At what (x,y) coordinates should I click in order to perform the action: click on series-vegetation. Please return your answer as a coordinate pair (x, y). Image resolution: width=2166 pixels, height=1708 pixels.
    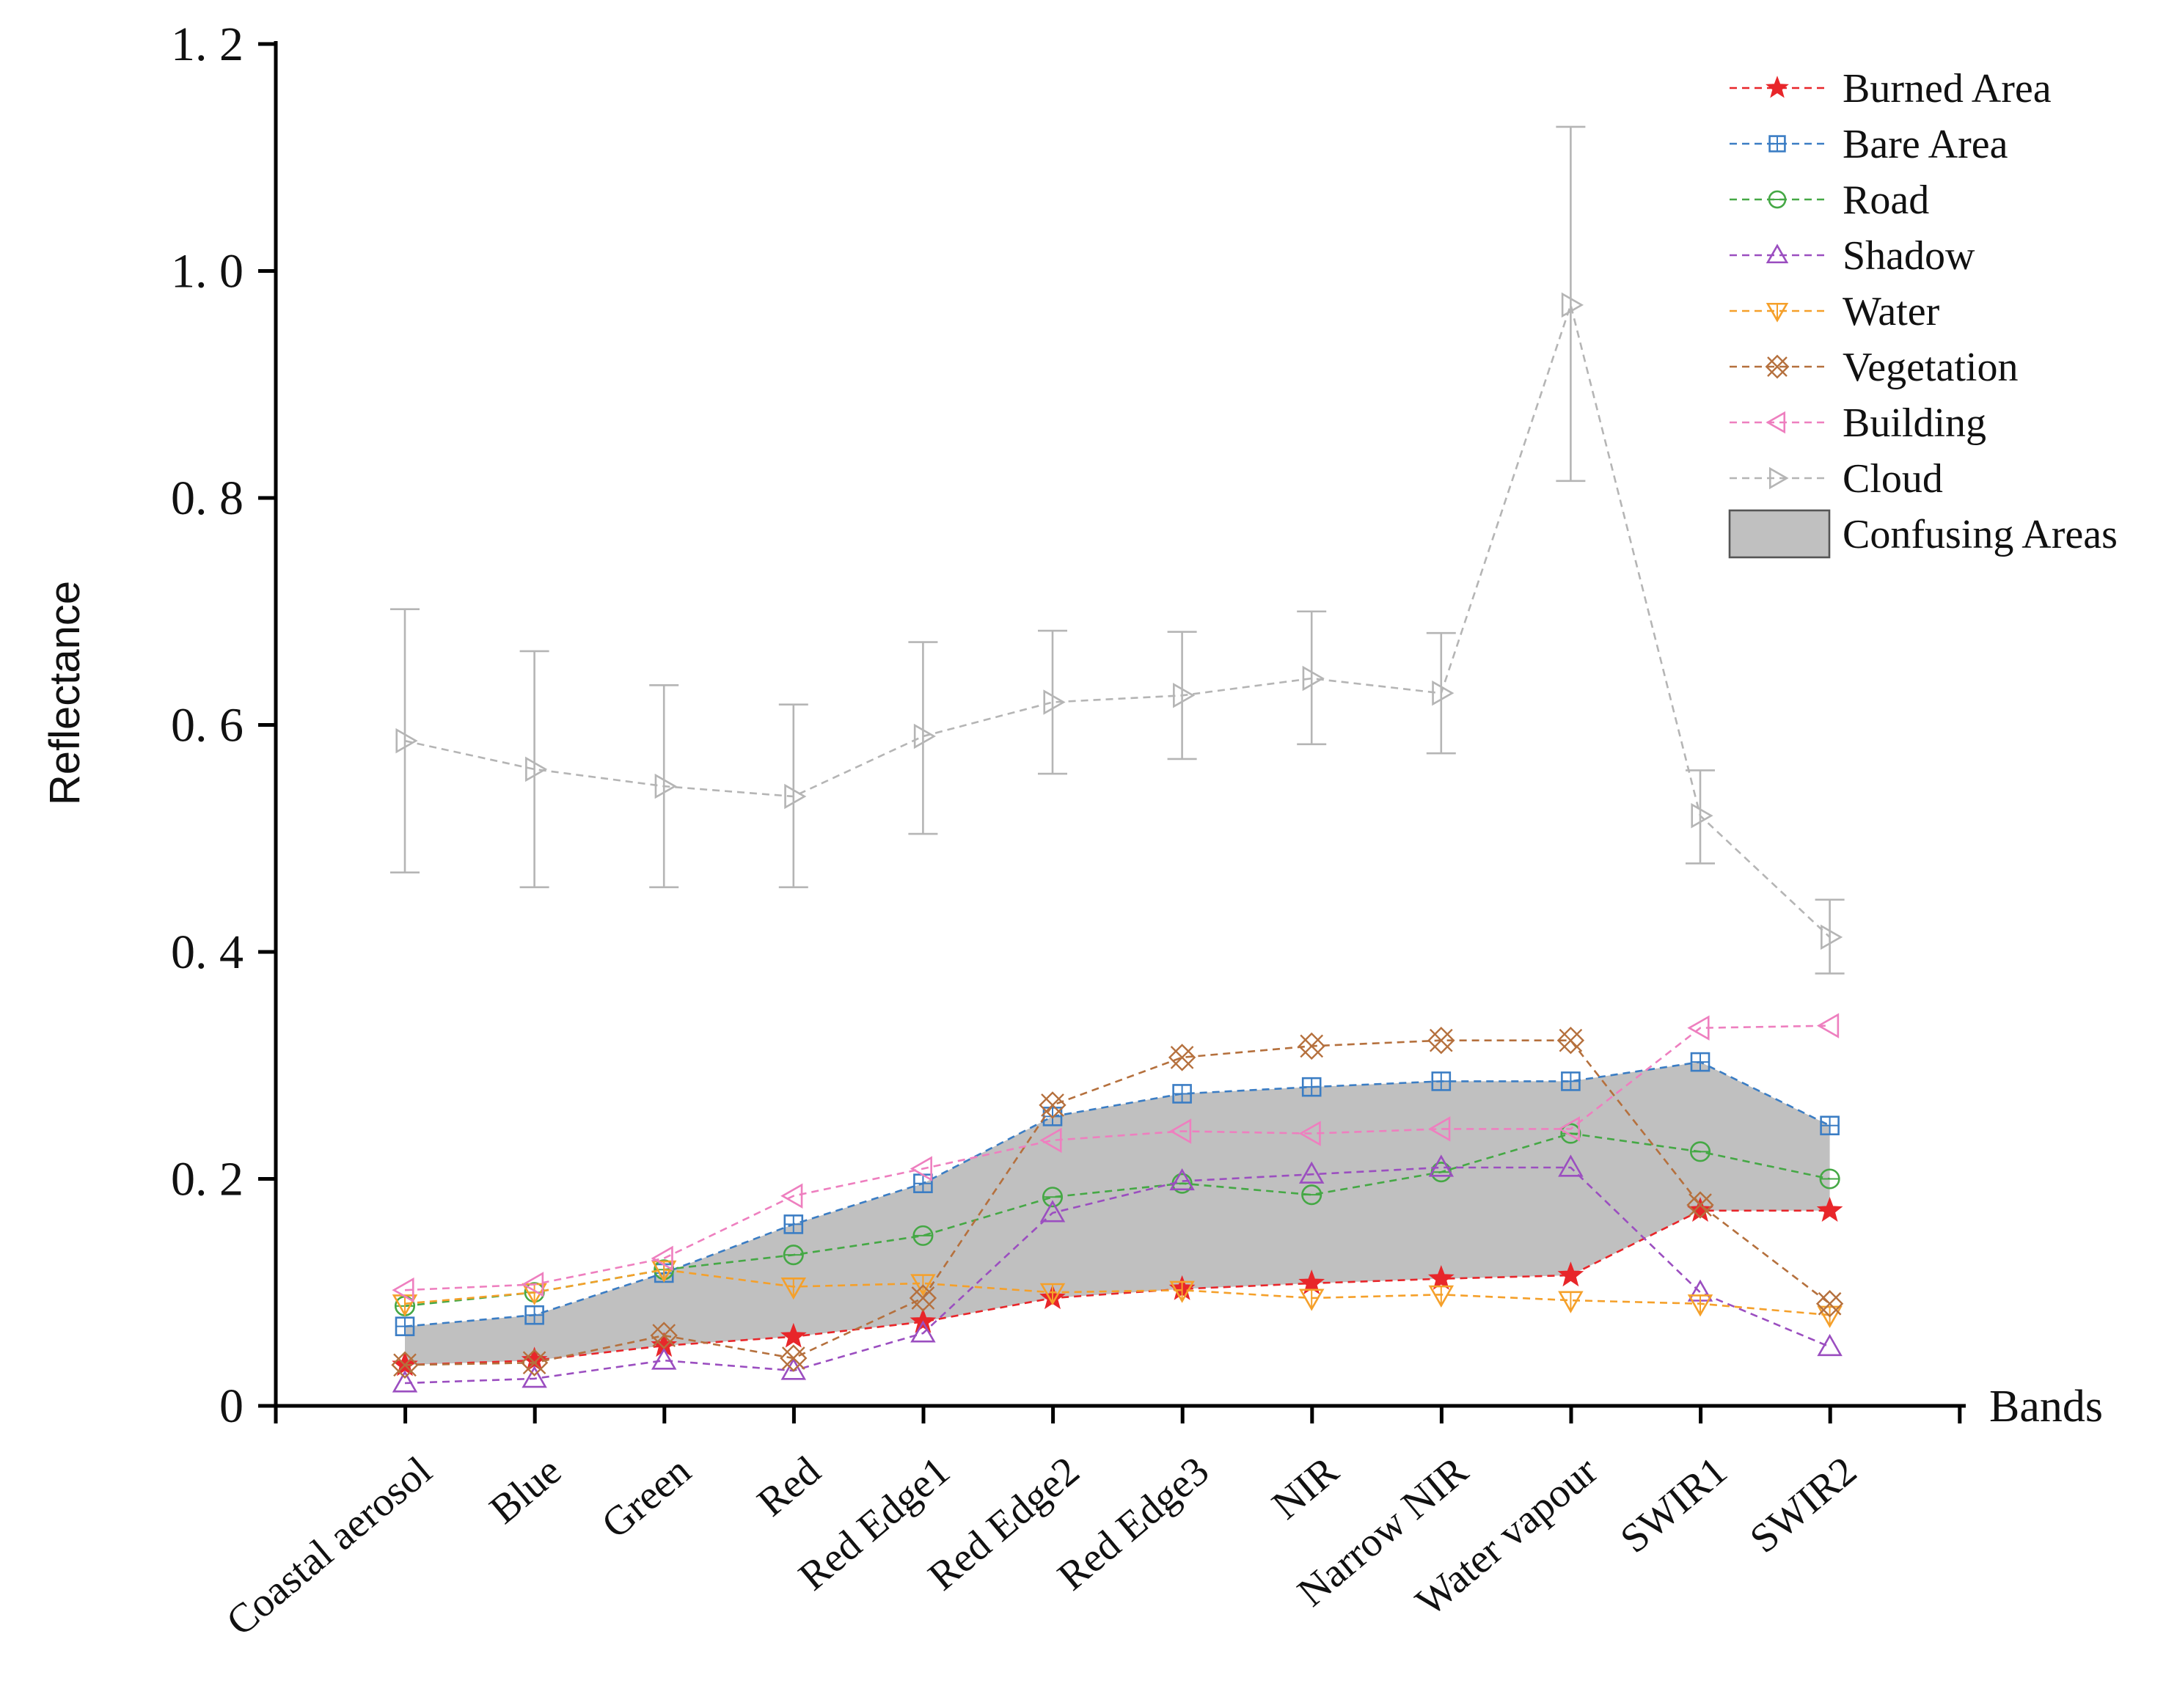
    Looking at the image, I should click on (1117, 1203).